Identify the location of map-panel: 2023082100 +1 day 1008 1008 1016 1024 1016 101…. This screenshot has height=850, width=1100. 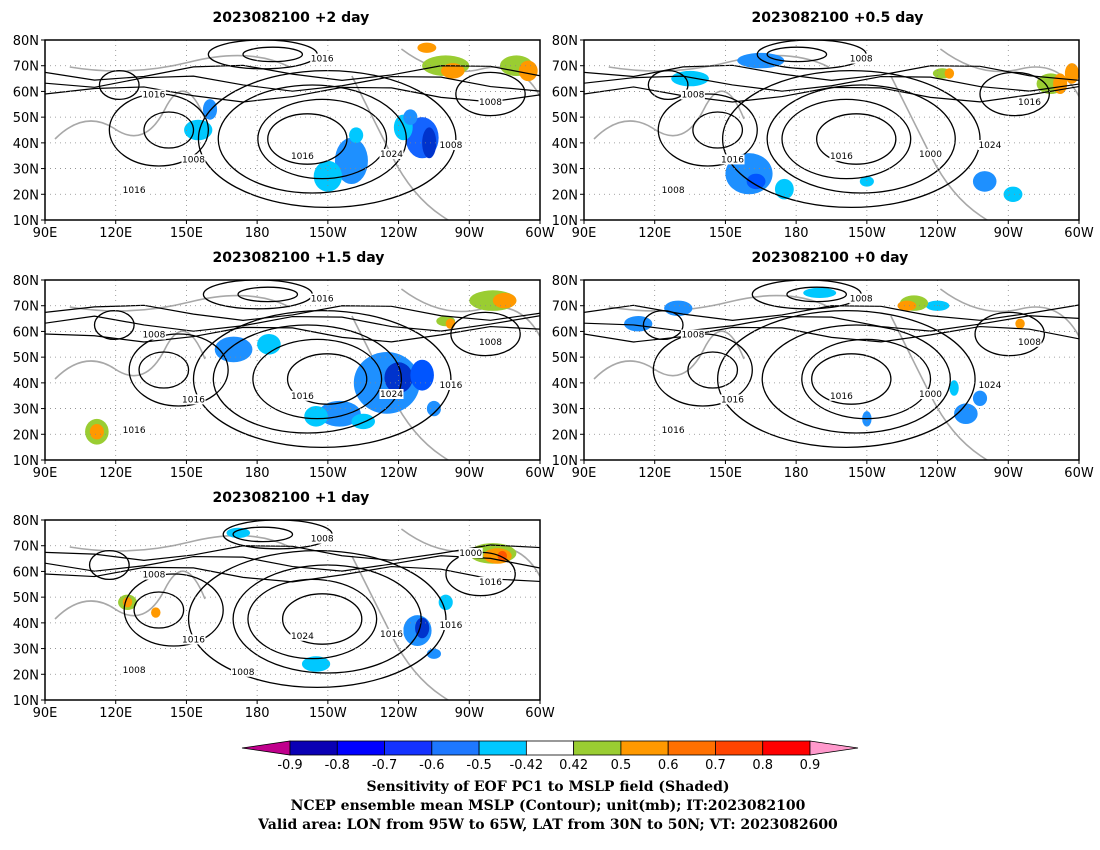
(284, 605).